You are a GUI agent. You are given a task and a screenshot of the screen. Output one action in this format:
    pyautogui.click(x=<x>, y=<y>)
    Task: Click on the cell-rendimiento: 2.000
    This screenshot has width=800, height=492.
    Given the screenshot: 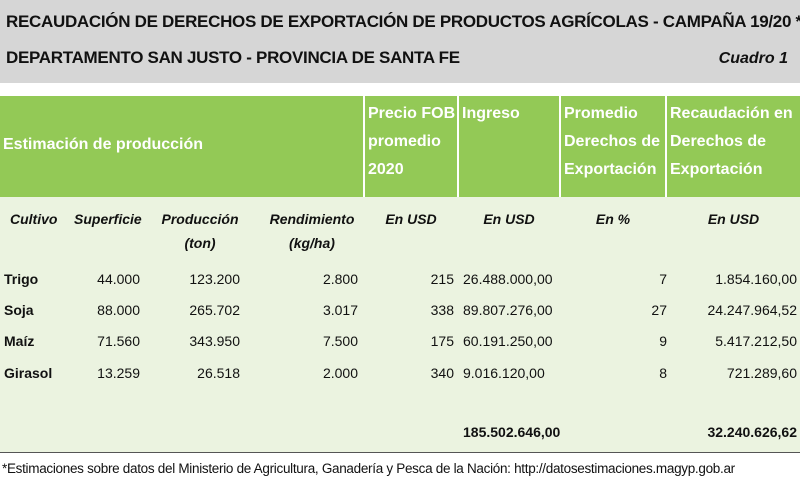 What is the action you would take?
    pyautogui.click(x=340, y=373)
    